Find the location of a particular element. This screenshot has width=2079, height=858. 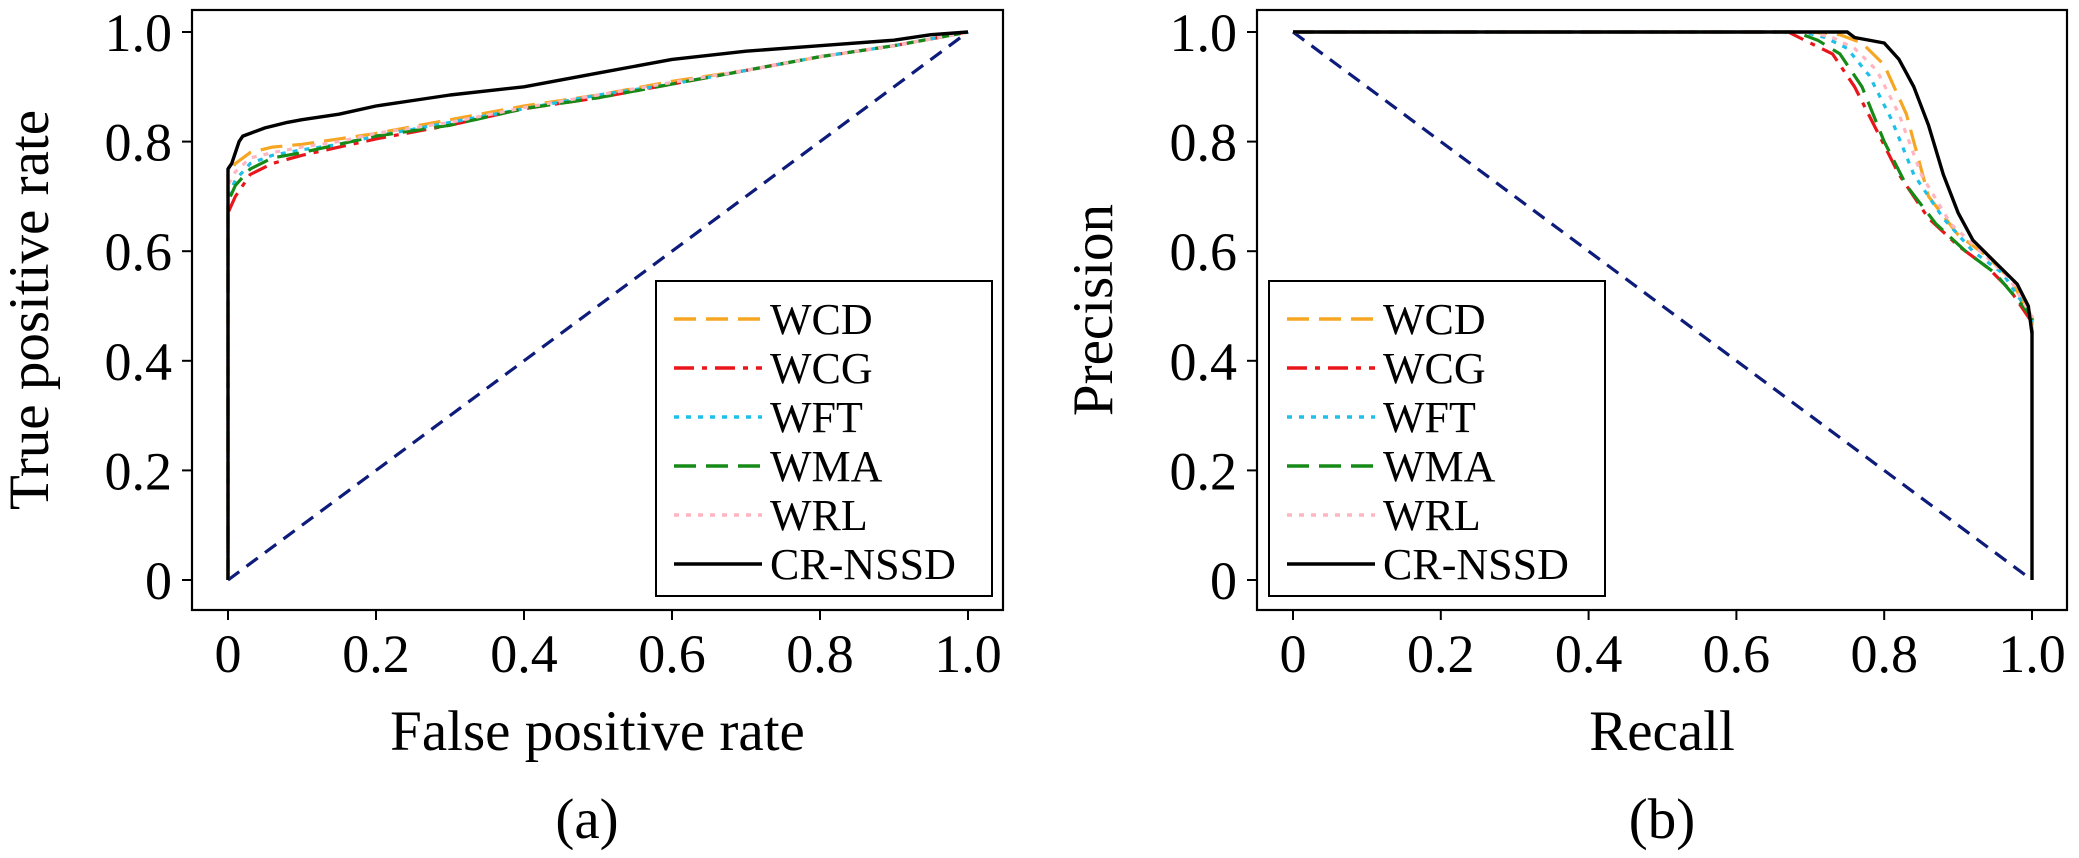

y-tick-label-b: 0.8 is located at coordinates (1204, 143).